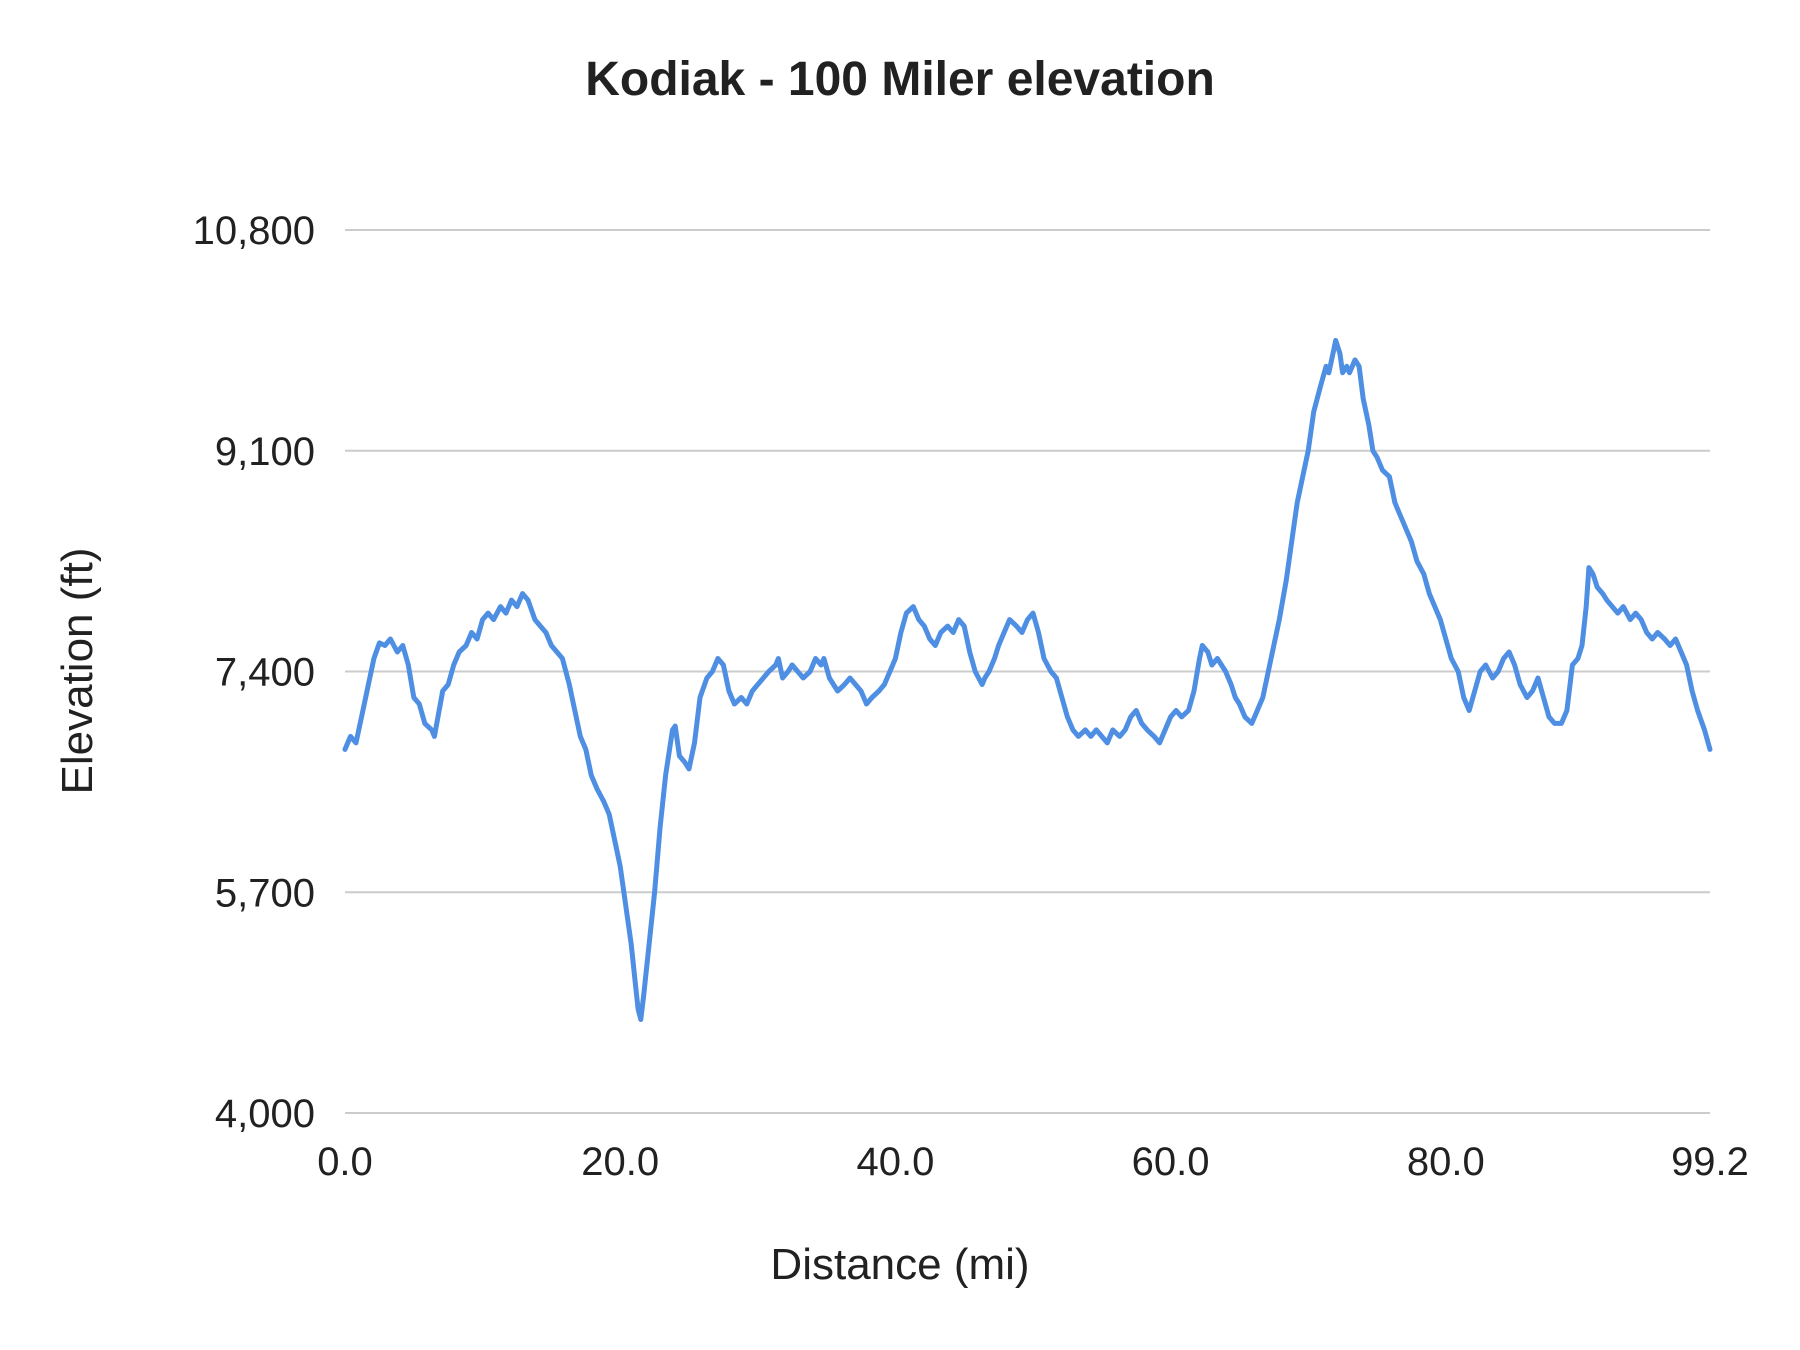 This screenshot has width=1800, height=1350. What do you see at coordinates (1710, 1162) in the screenshot?
I see `x-tick-label: 99.2` at bounding box center [1710, 1162].